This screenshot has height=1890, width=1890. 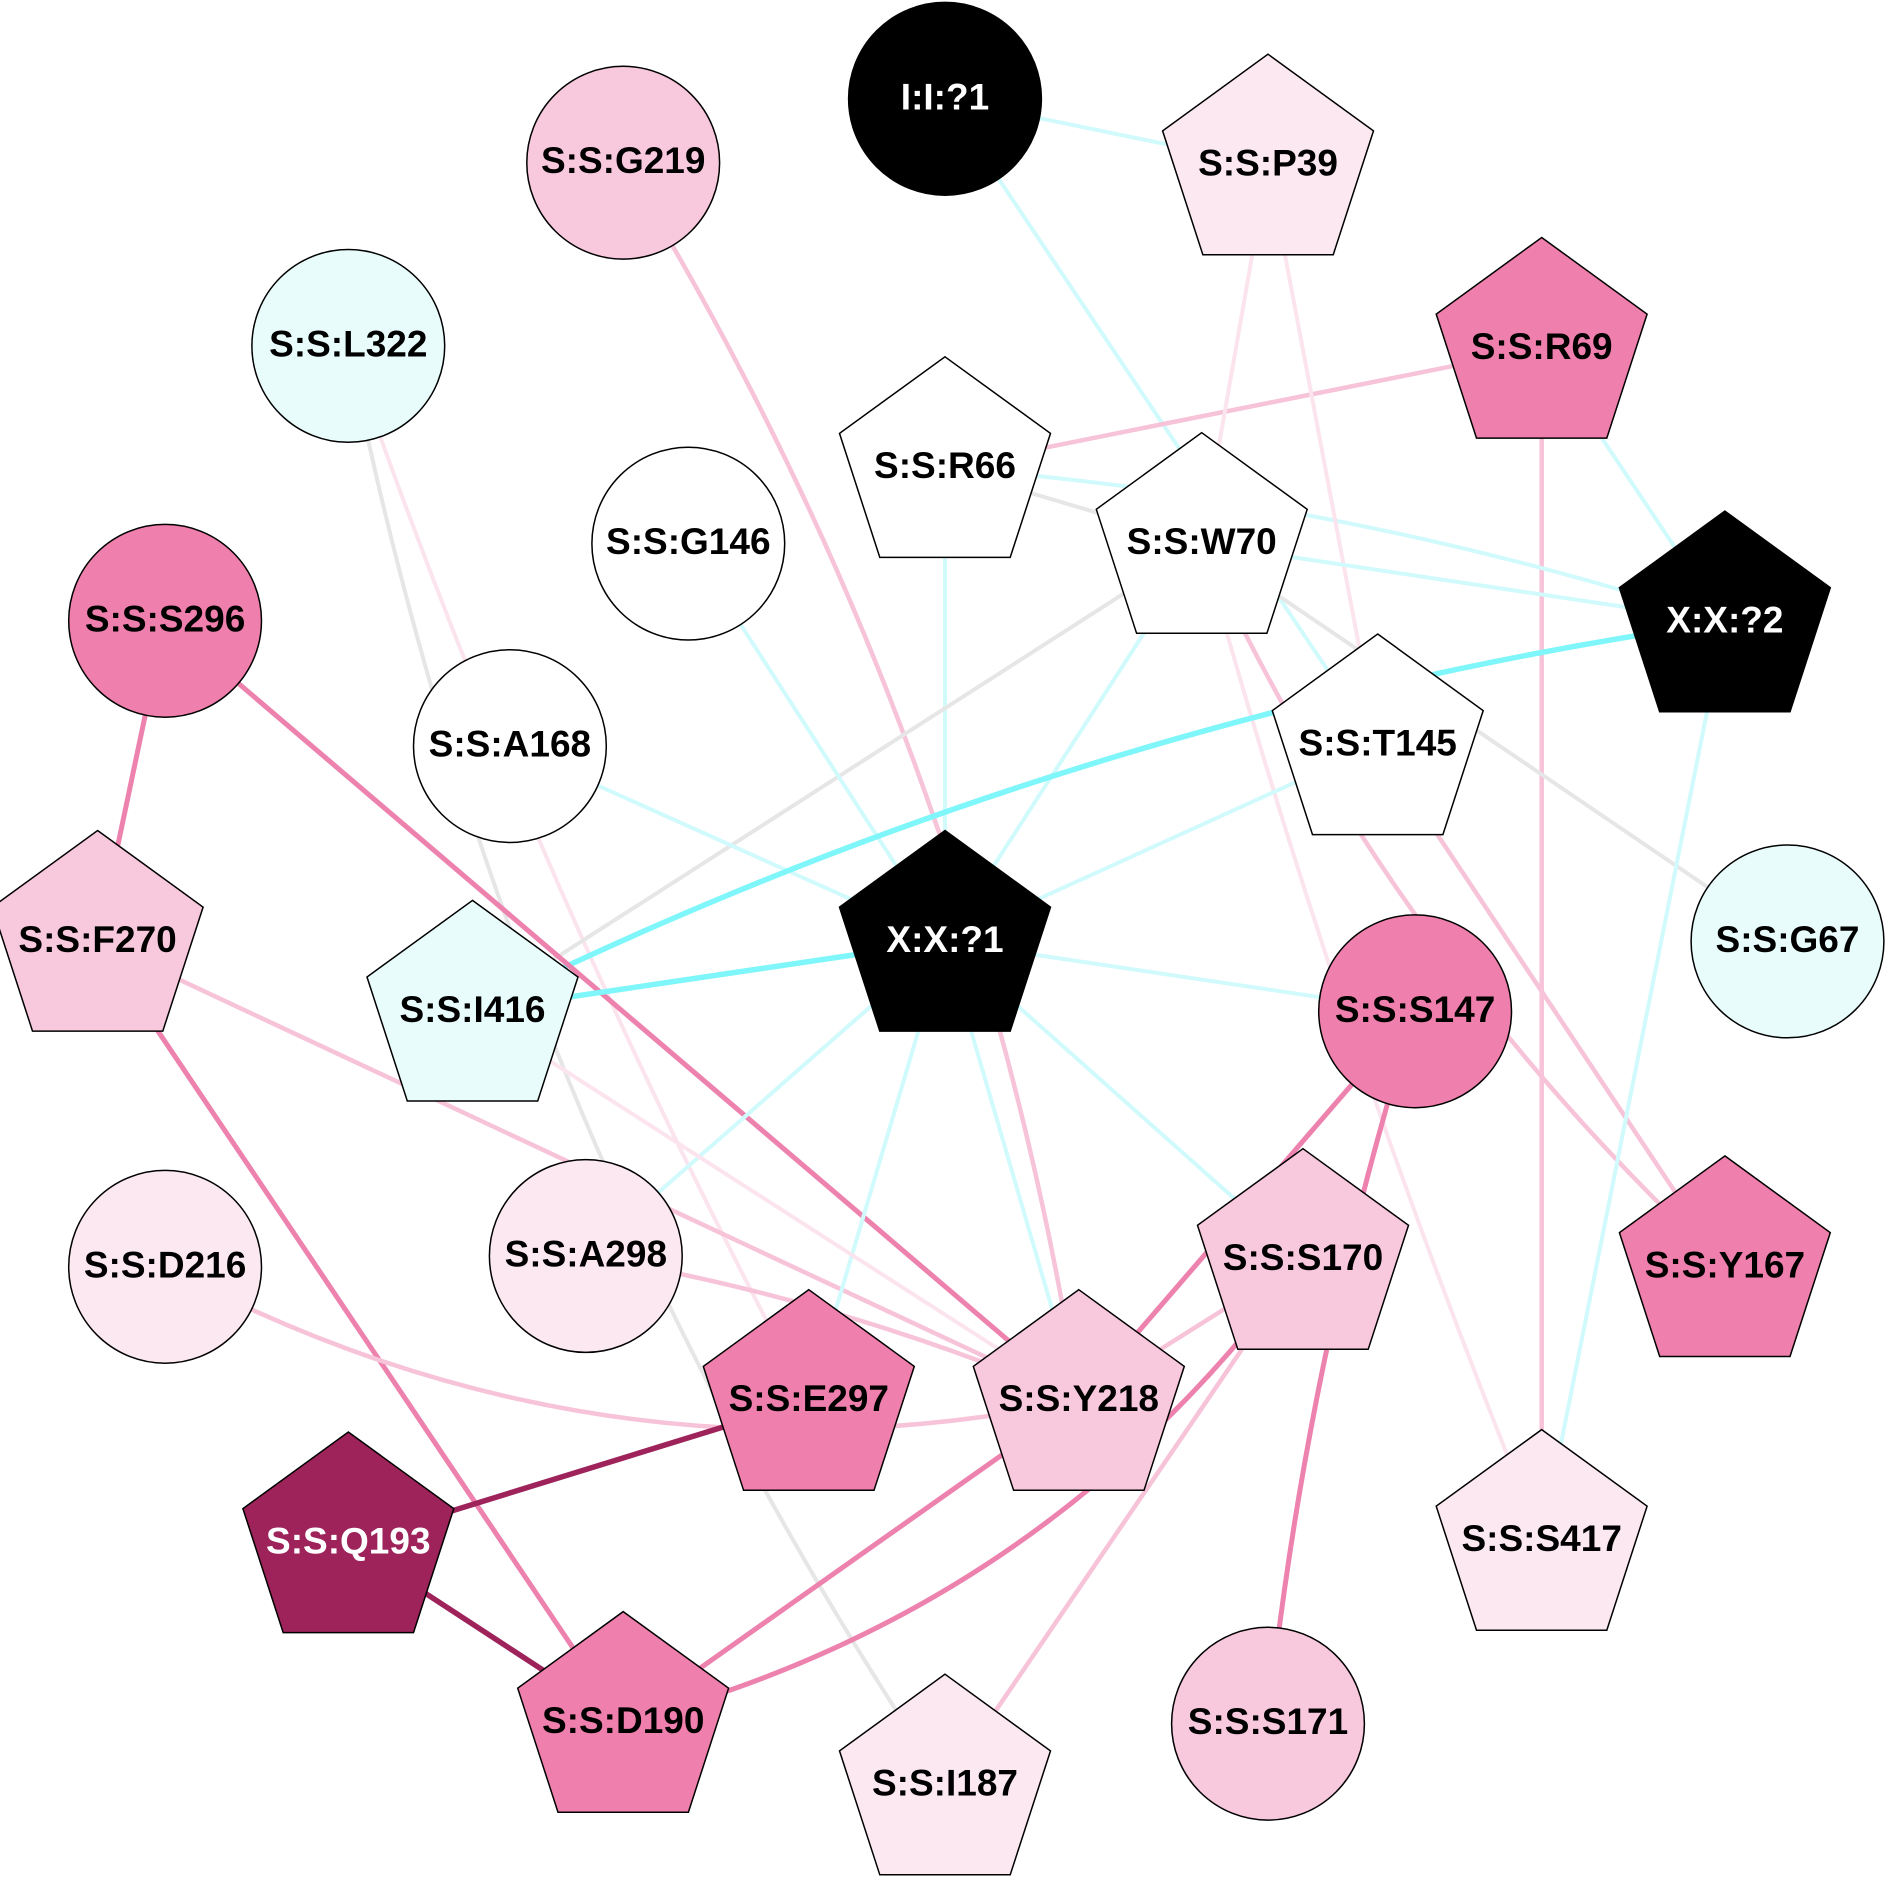 I want to click on node-label: S:S:L322, so click(x=348, y=343).